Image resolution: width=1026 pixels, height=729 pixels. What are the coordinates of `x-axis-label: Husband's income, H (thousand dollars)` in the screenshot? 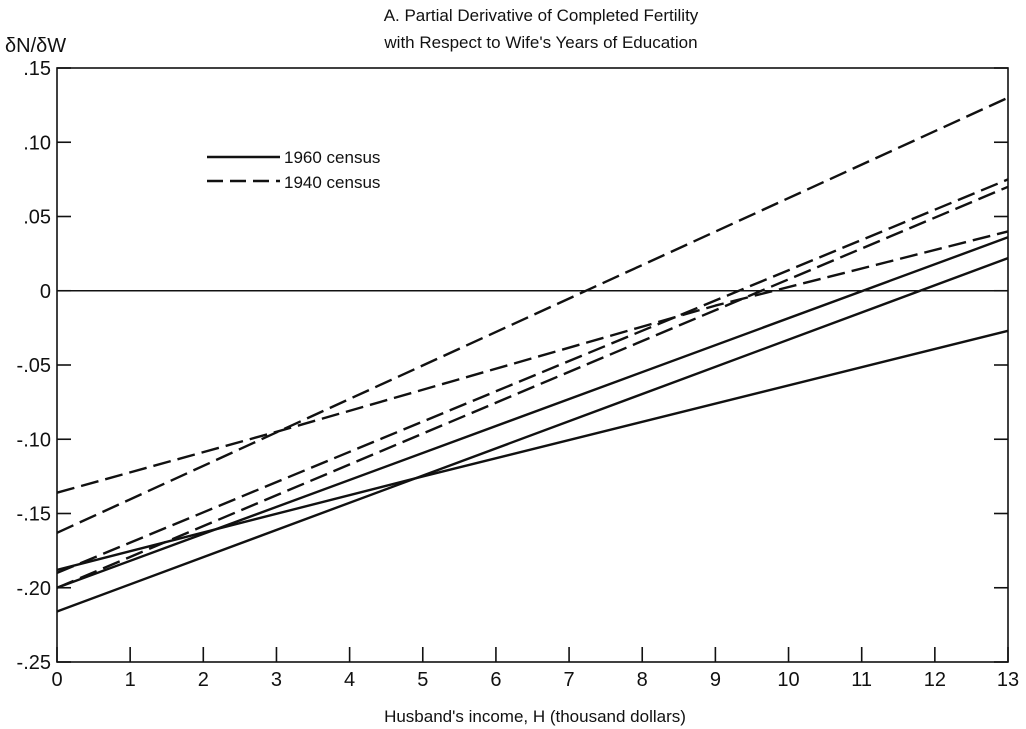 It's located at (535, 716).